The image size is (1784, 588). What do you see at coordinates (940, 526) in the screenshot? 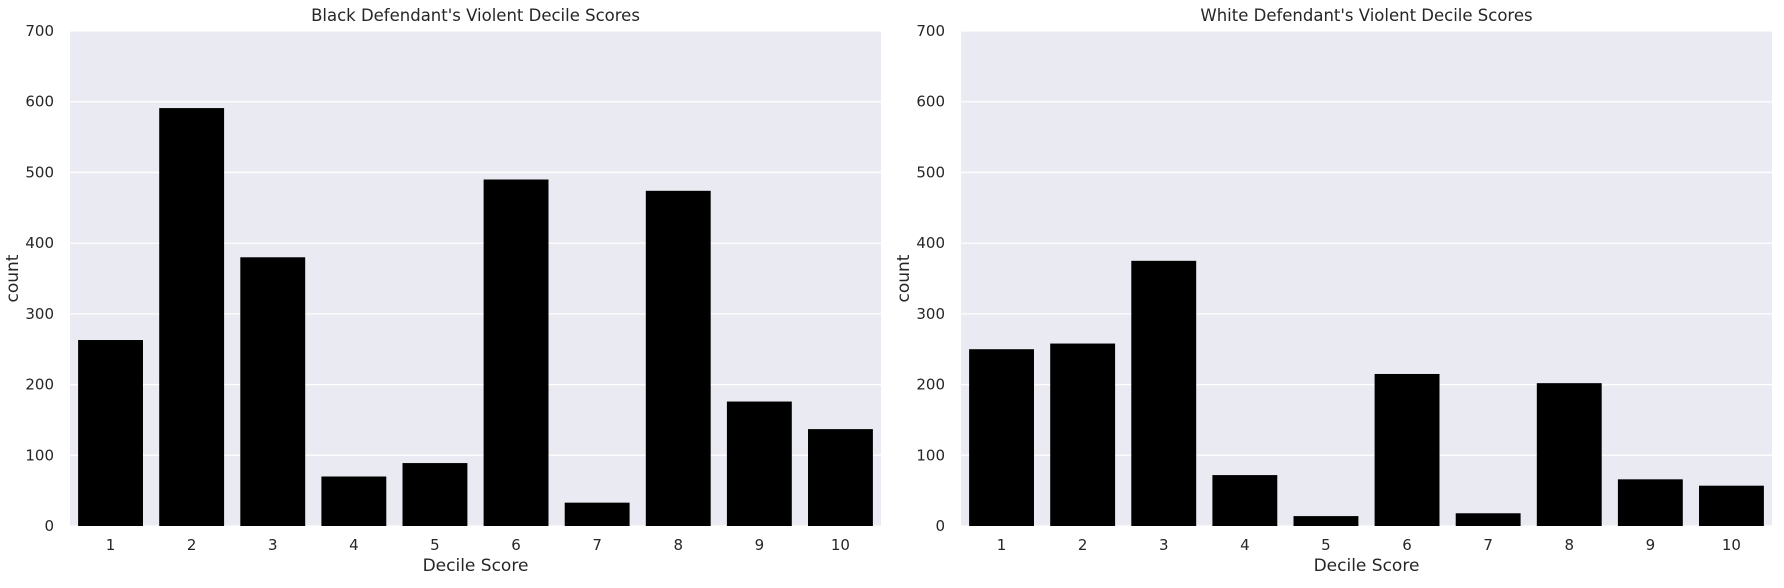
I see `y-tick-label-white: 0` at bounding box center [940, 526].